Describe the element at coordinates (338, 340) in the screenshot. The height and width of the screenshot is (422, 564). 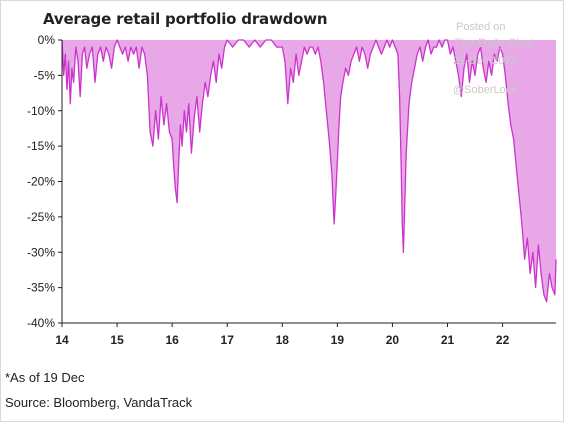
I see `x-tick-label: 19` at that location.